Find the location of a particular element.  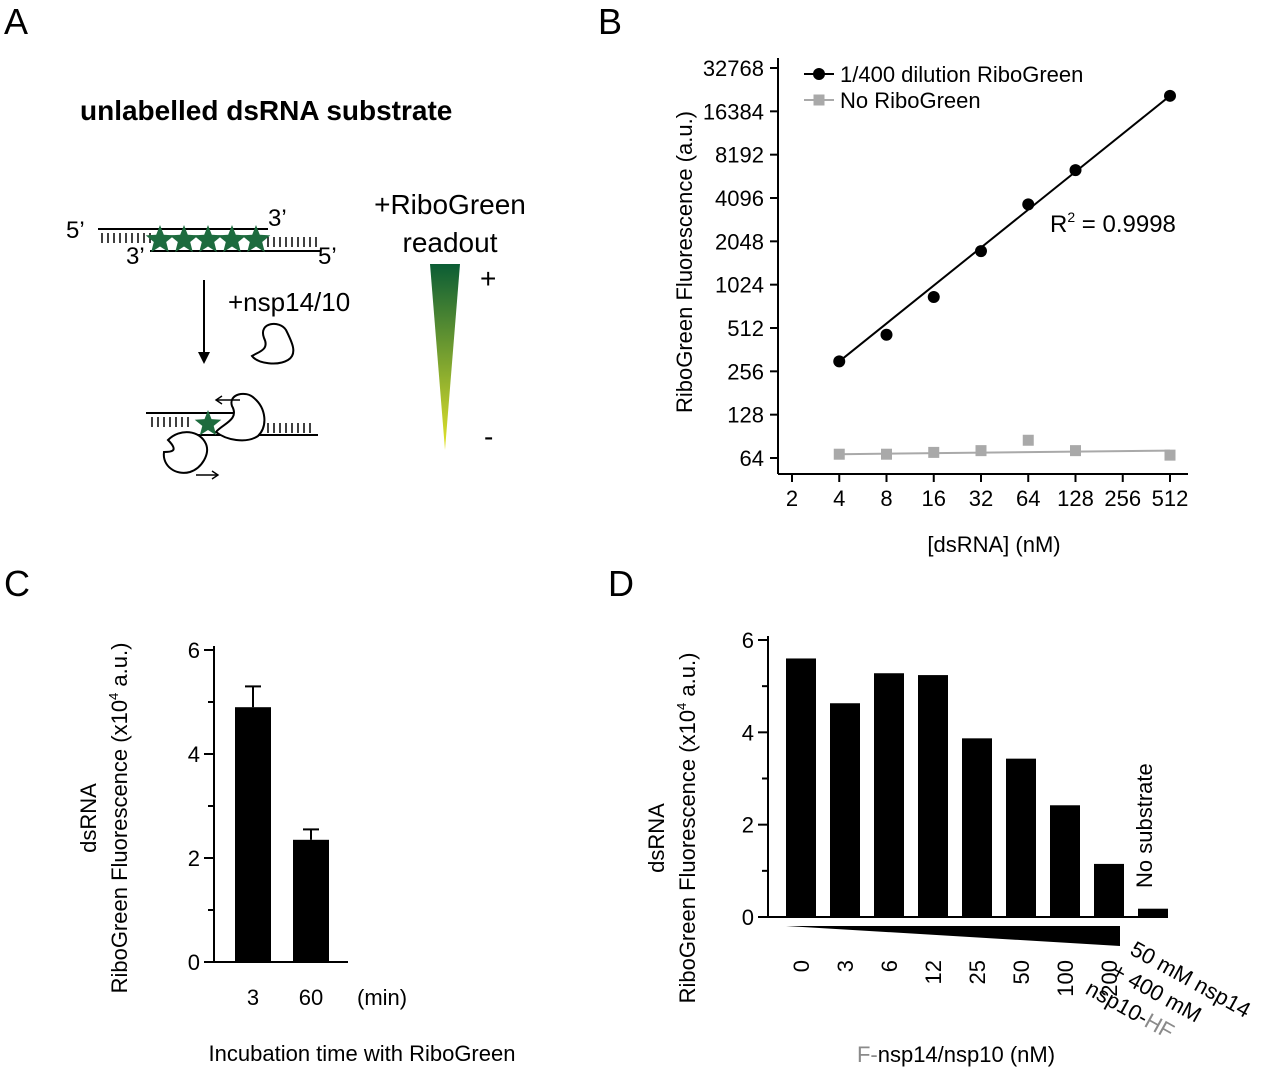

x-tick-label: 512 is located at coordinates (1170, 498).